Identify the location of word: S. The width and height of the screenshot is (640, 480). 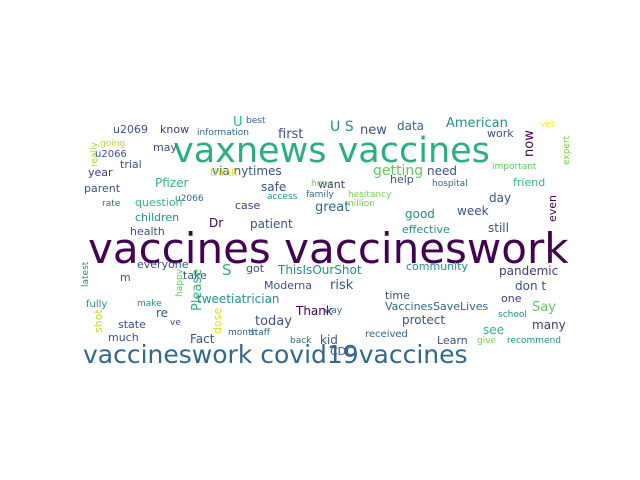
(227, 270).